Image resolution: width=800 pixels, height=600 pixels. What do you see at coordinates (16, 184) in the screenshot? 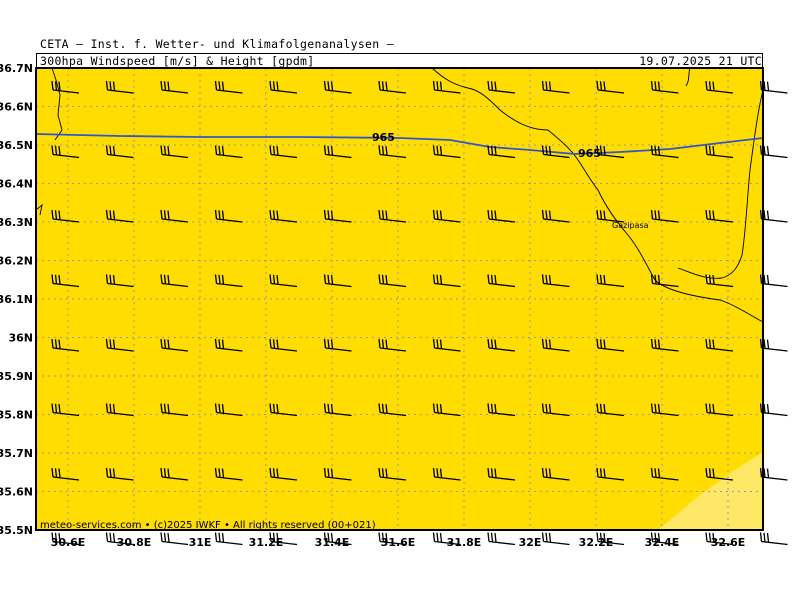
I see `lat-label: 36.4N` at bounding box center [16, 184].